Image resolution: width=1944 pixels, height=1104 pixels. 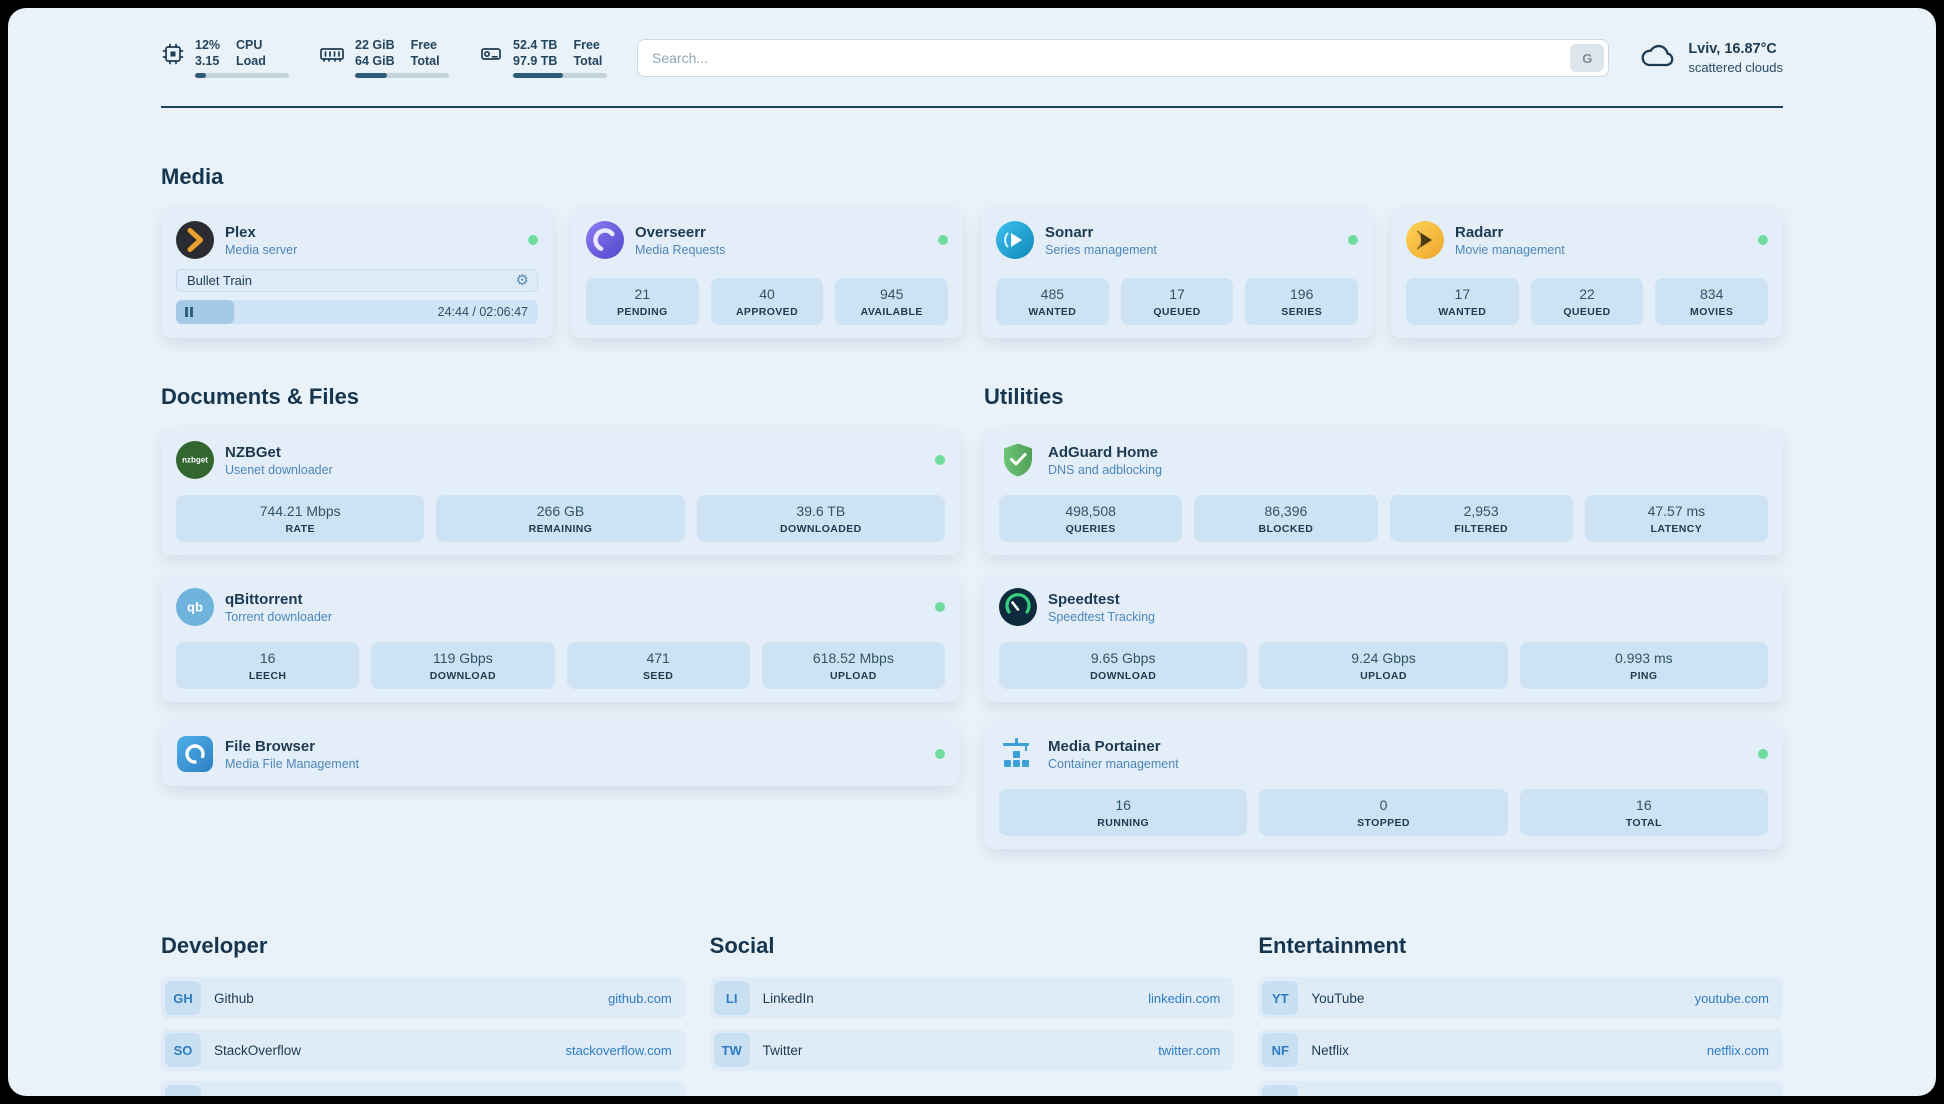 What do you see at coordinates (279, 469) in the screenshot?
I see `service-desc: Usenet downloader` at bounding box center [279, 469].